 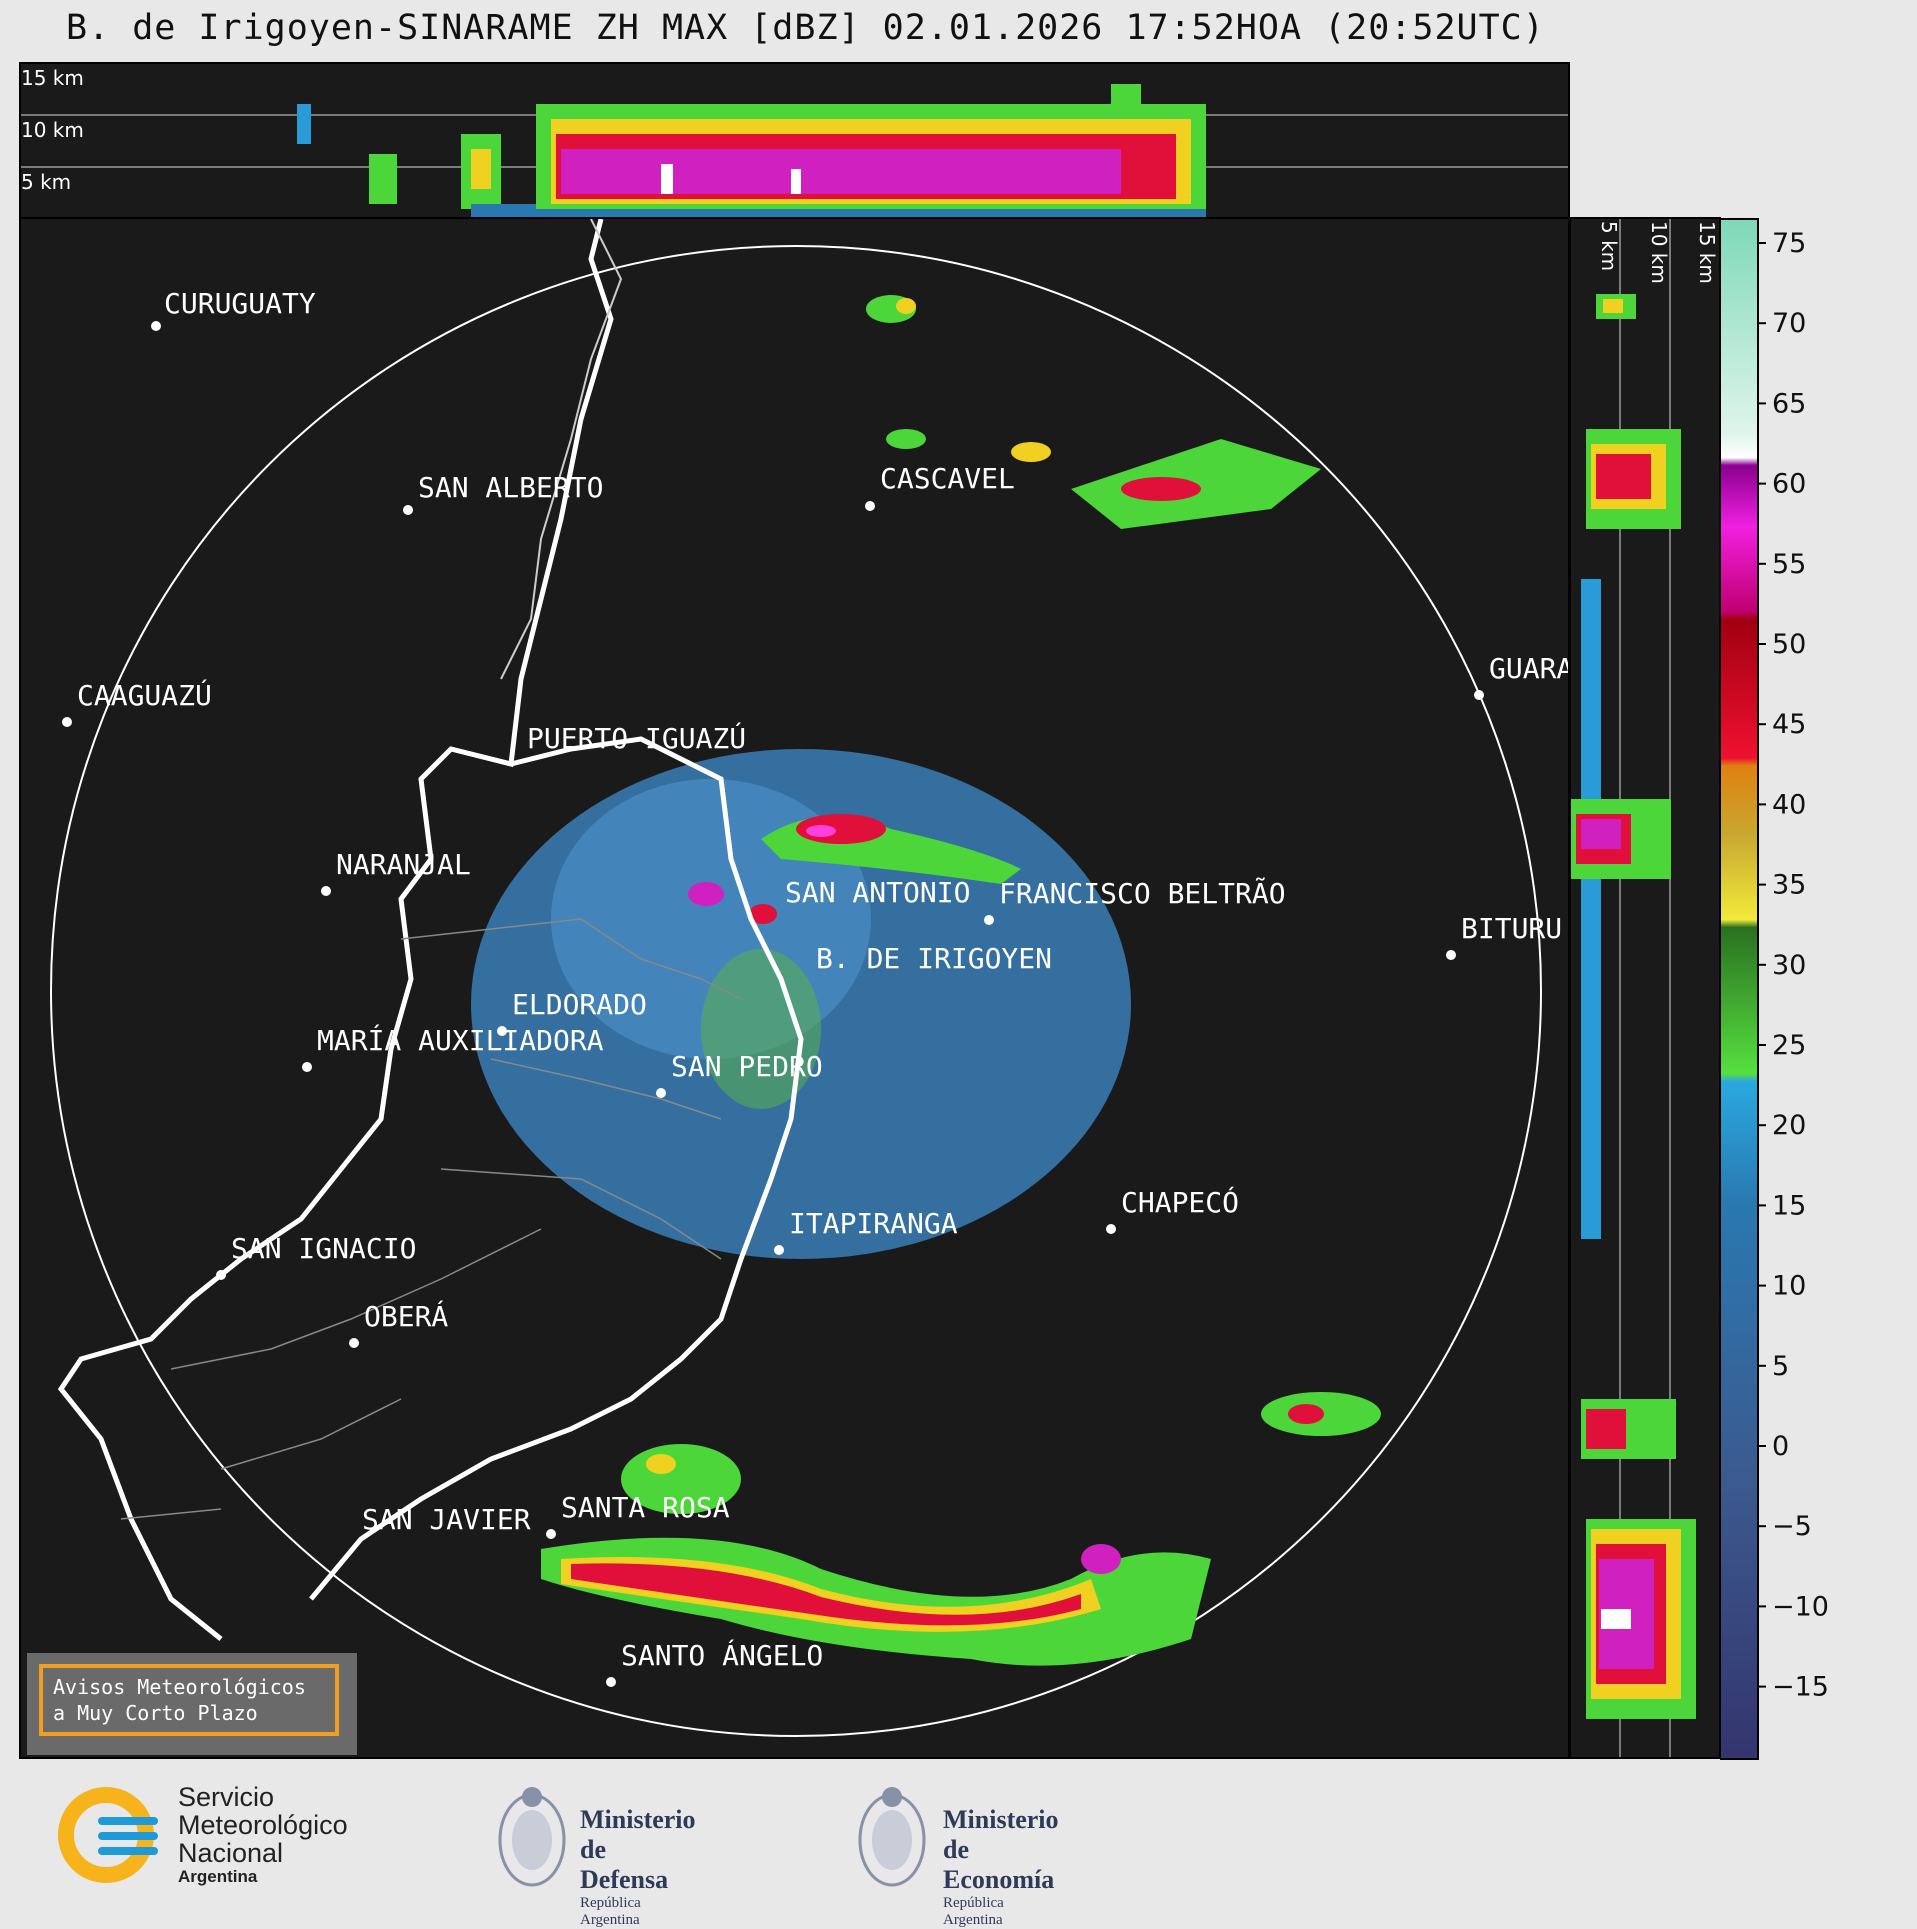 What do you see at coordinates (1789, 724) in the screenshot?
I see `colorbar-tick-label: 45` at bounding box center [1789, 724].